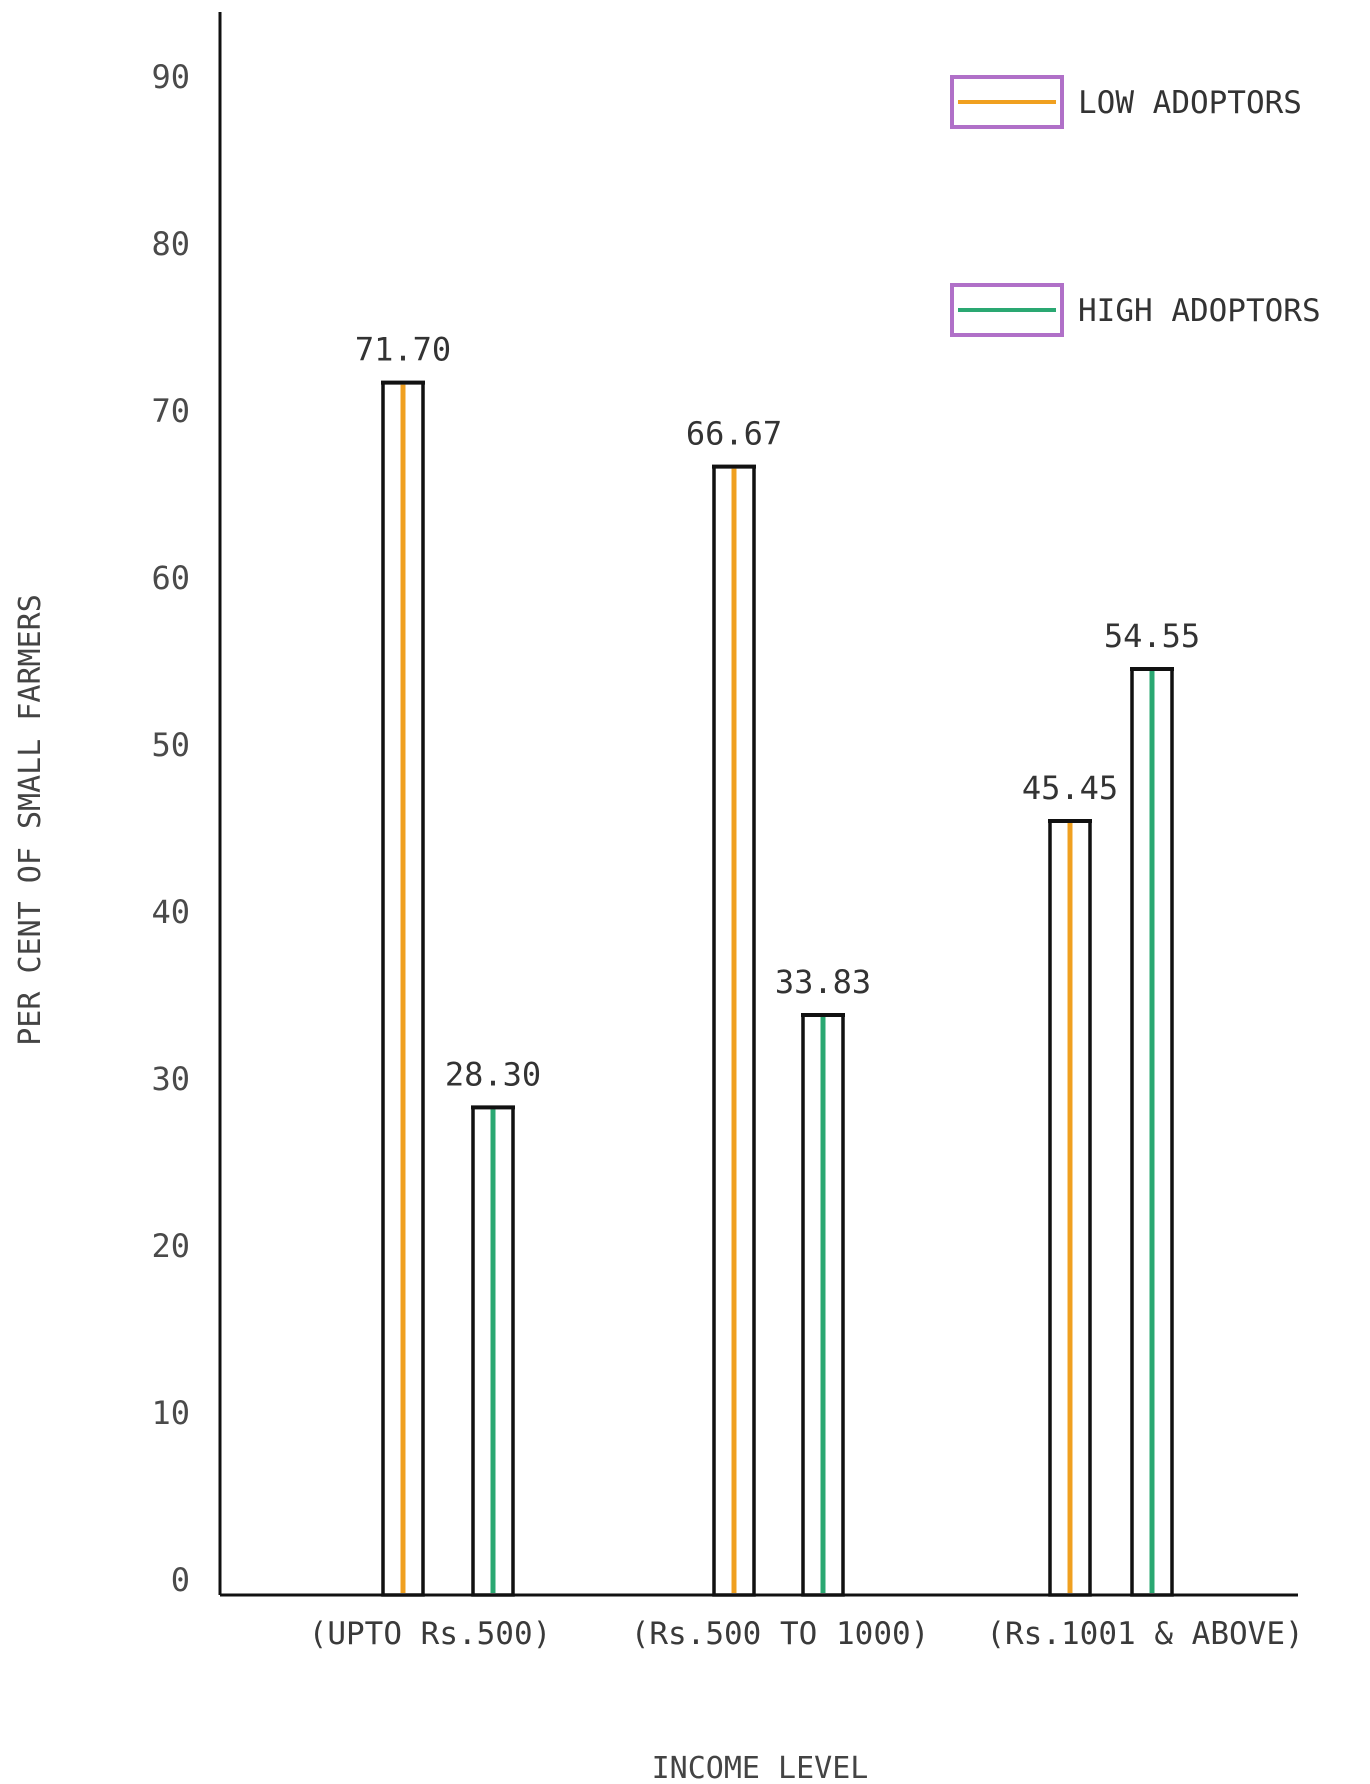 The height and width of the screenshot is (1784, 1370). I want to click on y-tick-label: 90, so click(170, 77).